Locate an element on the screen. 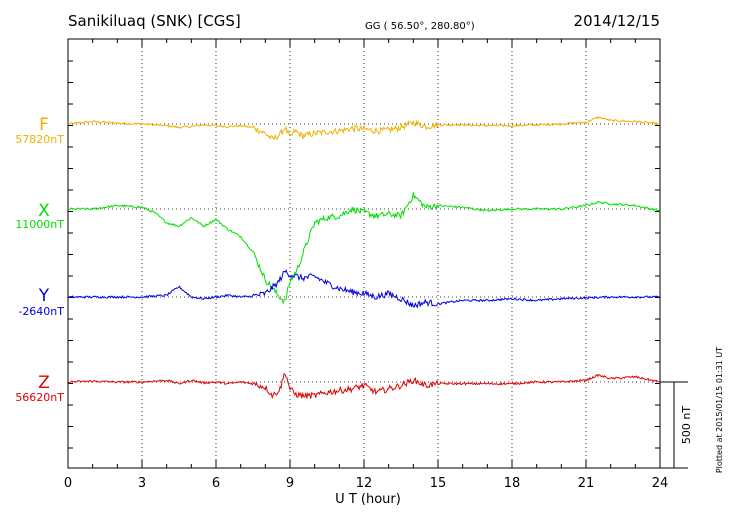  x-tick-label: 24 is located at coordinates (660, 483).